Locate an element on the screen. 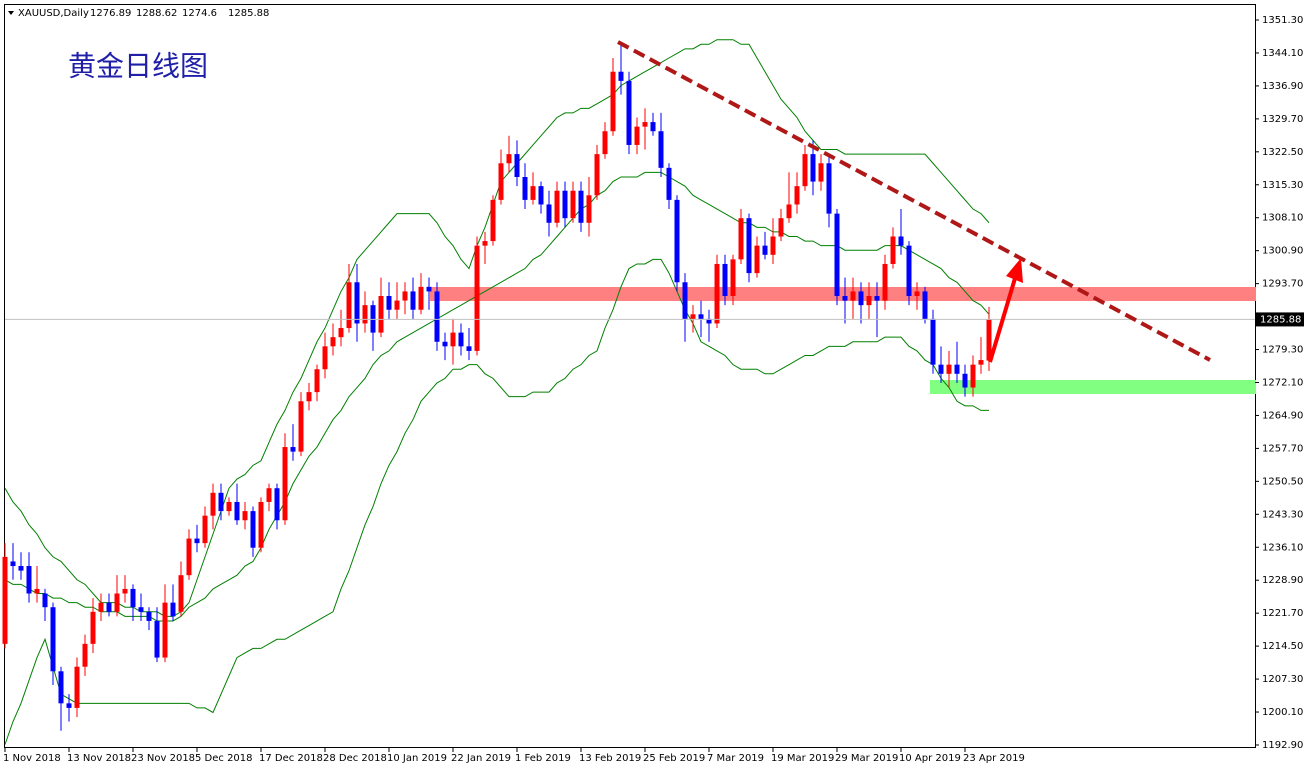  x-tick-label: 7 Mar 2019 is located at coordinates (735, 758).